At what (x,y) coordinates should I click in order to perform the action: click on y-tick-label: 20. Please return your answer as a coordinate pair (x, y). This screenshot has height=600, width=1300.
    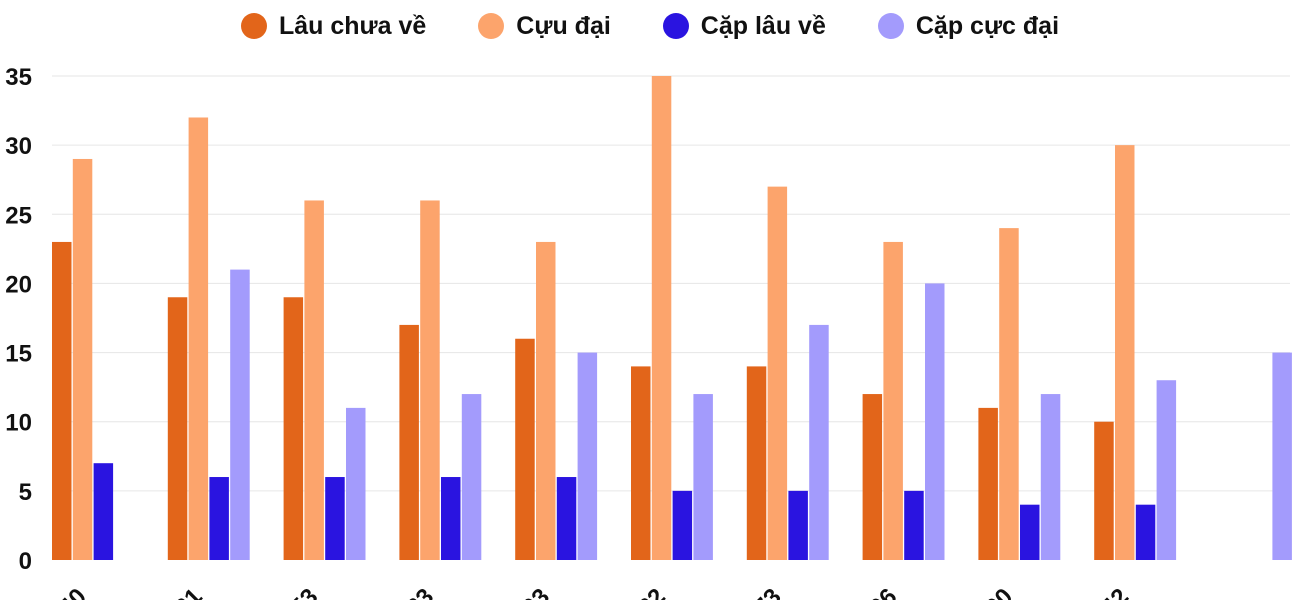
    Looking at the image, I should click on (18, 284).